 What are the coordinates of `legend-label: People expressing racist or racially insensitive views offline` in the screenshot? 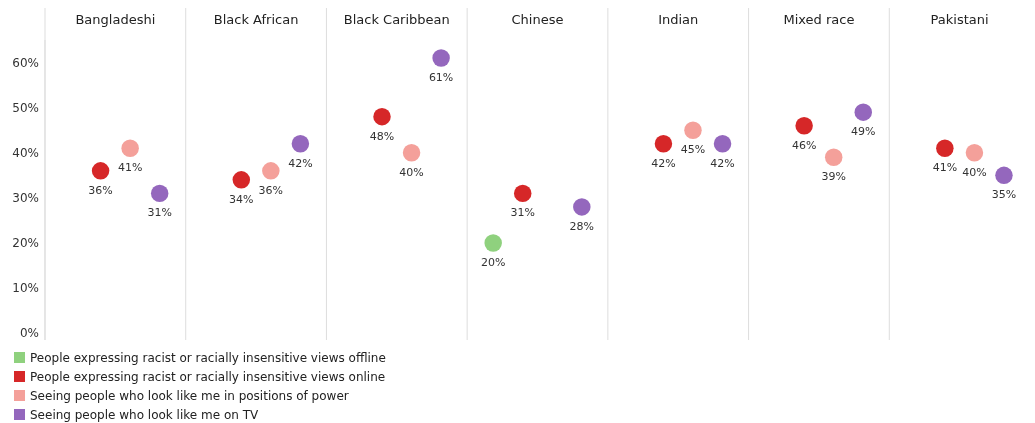 It's located at (208, 358).